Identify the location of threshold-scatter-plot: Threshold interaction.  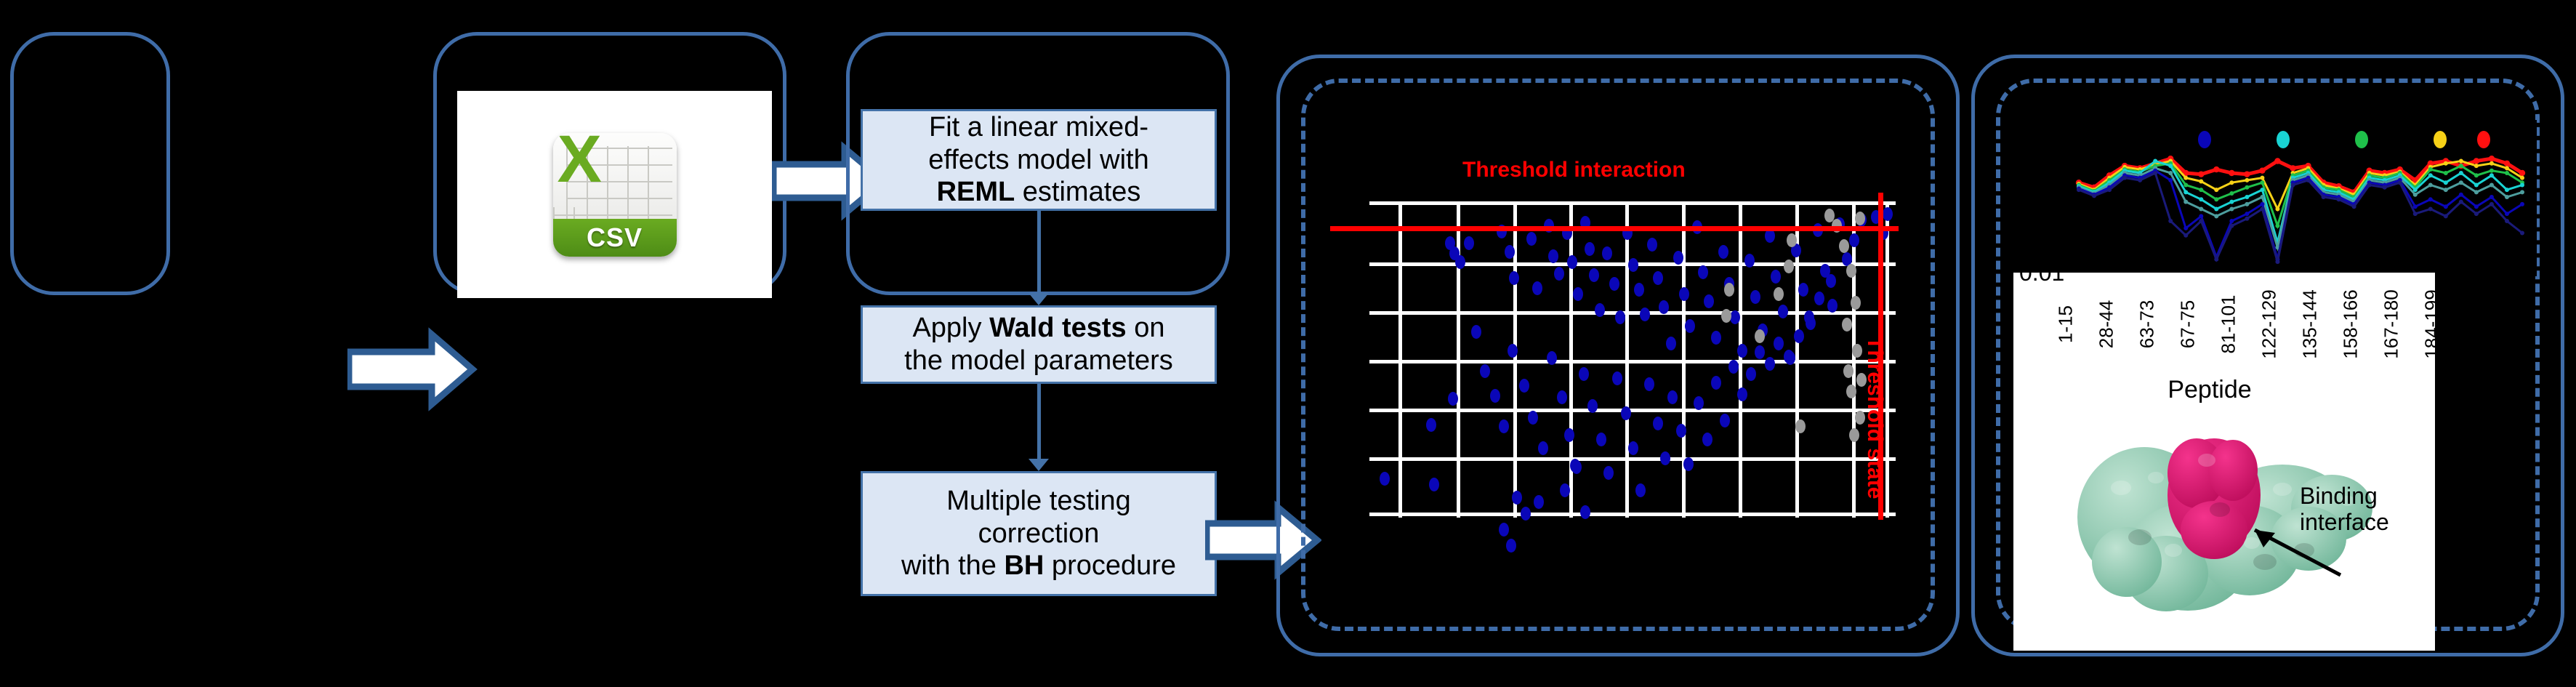
(1621, 343).